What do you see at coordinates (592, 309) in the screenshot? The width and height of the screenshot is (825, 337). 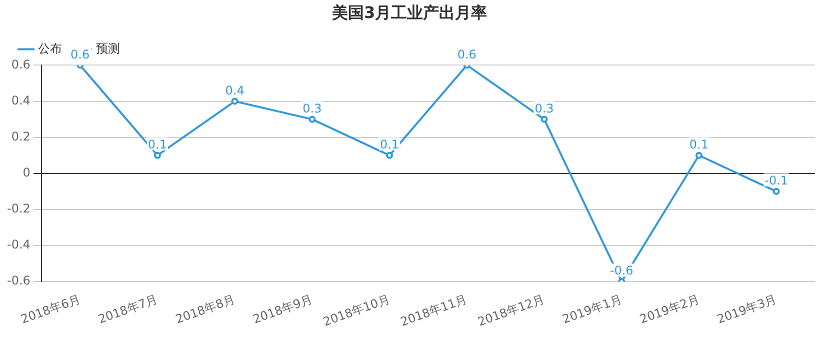 I see `x-tick-label: 2019年1月` at bounding box center [592, 309].